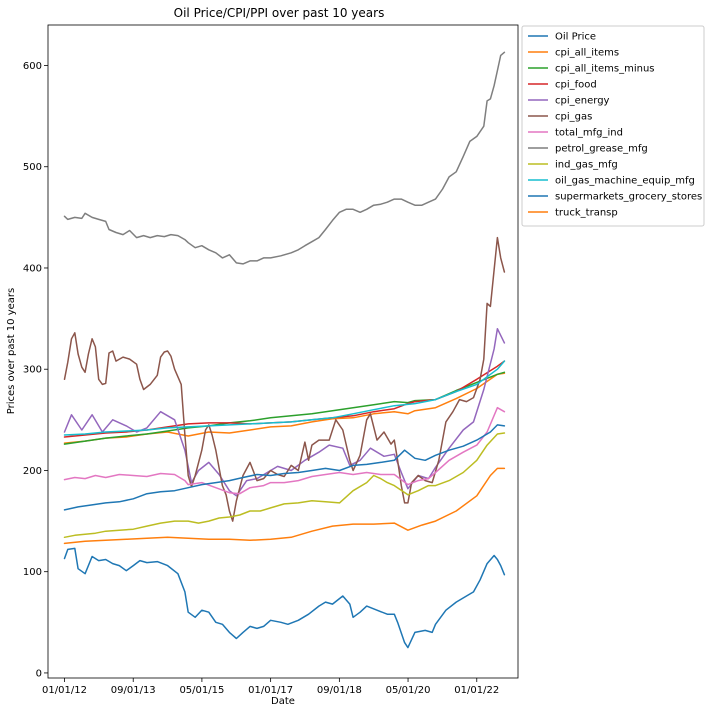  I want to click on legend-item: oil_gas_machine_equip_mfg, so click(611, 181).